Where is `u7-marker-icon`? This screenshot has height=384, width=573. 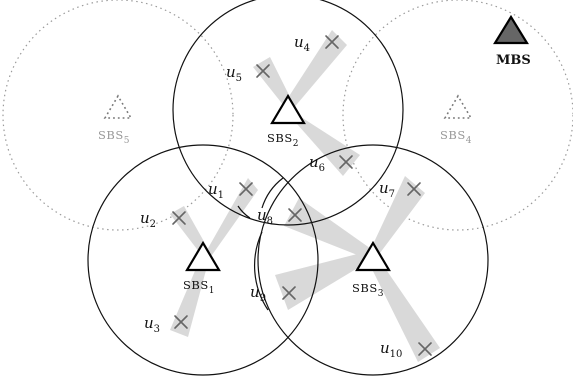
u7-marker-icon is located at coordinates (414, 189).